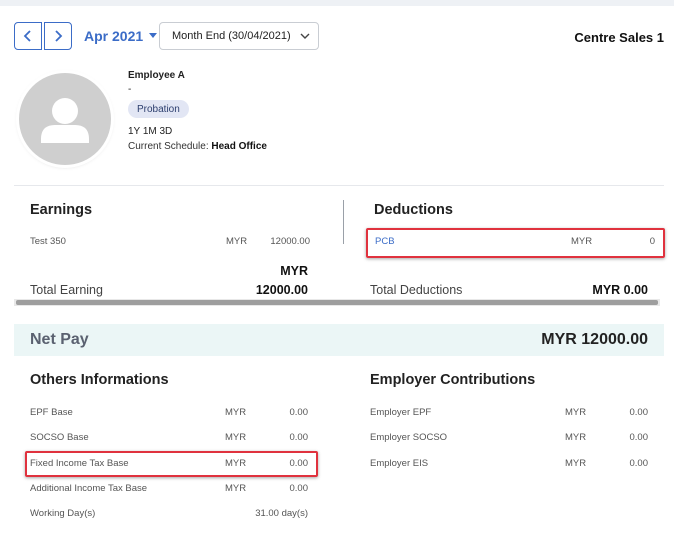 The width and height of the screenshot is (674, 540). Describe the element at coordinates (63, 513) in the screenshot. I see `others-label: Working Day(s)` at that location.